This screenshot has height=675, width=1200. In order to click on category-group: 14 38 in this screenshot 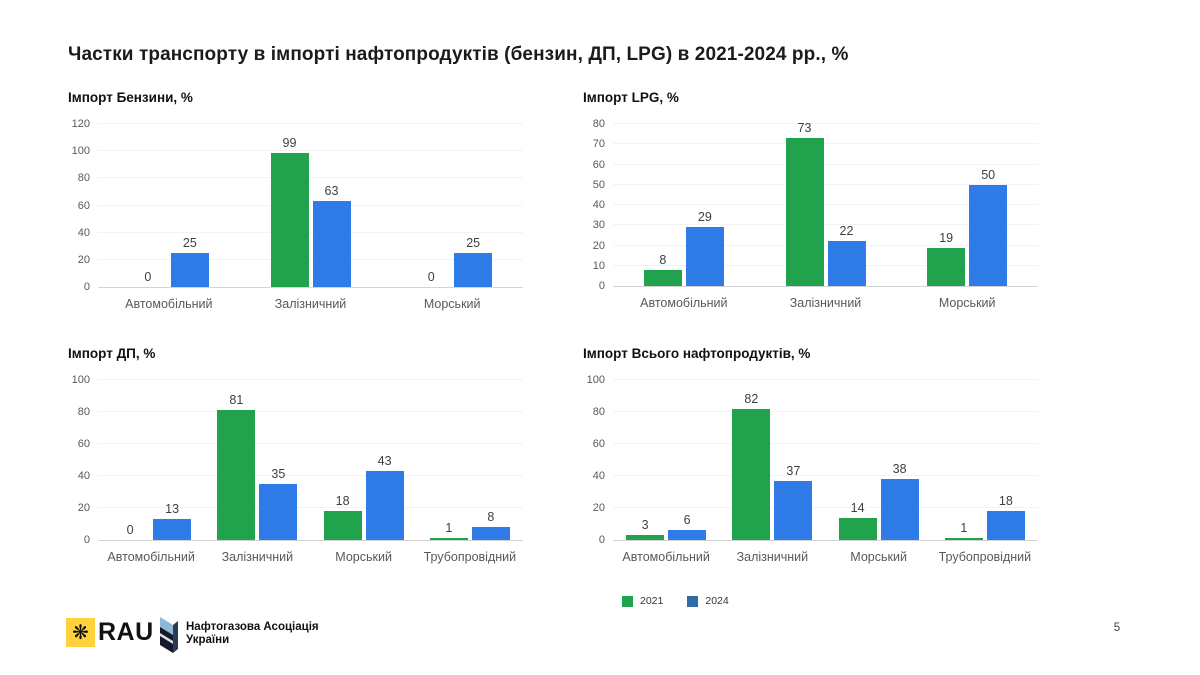, I will do `click(879, 460)`.